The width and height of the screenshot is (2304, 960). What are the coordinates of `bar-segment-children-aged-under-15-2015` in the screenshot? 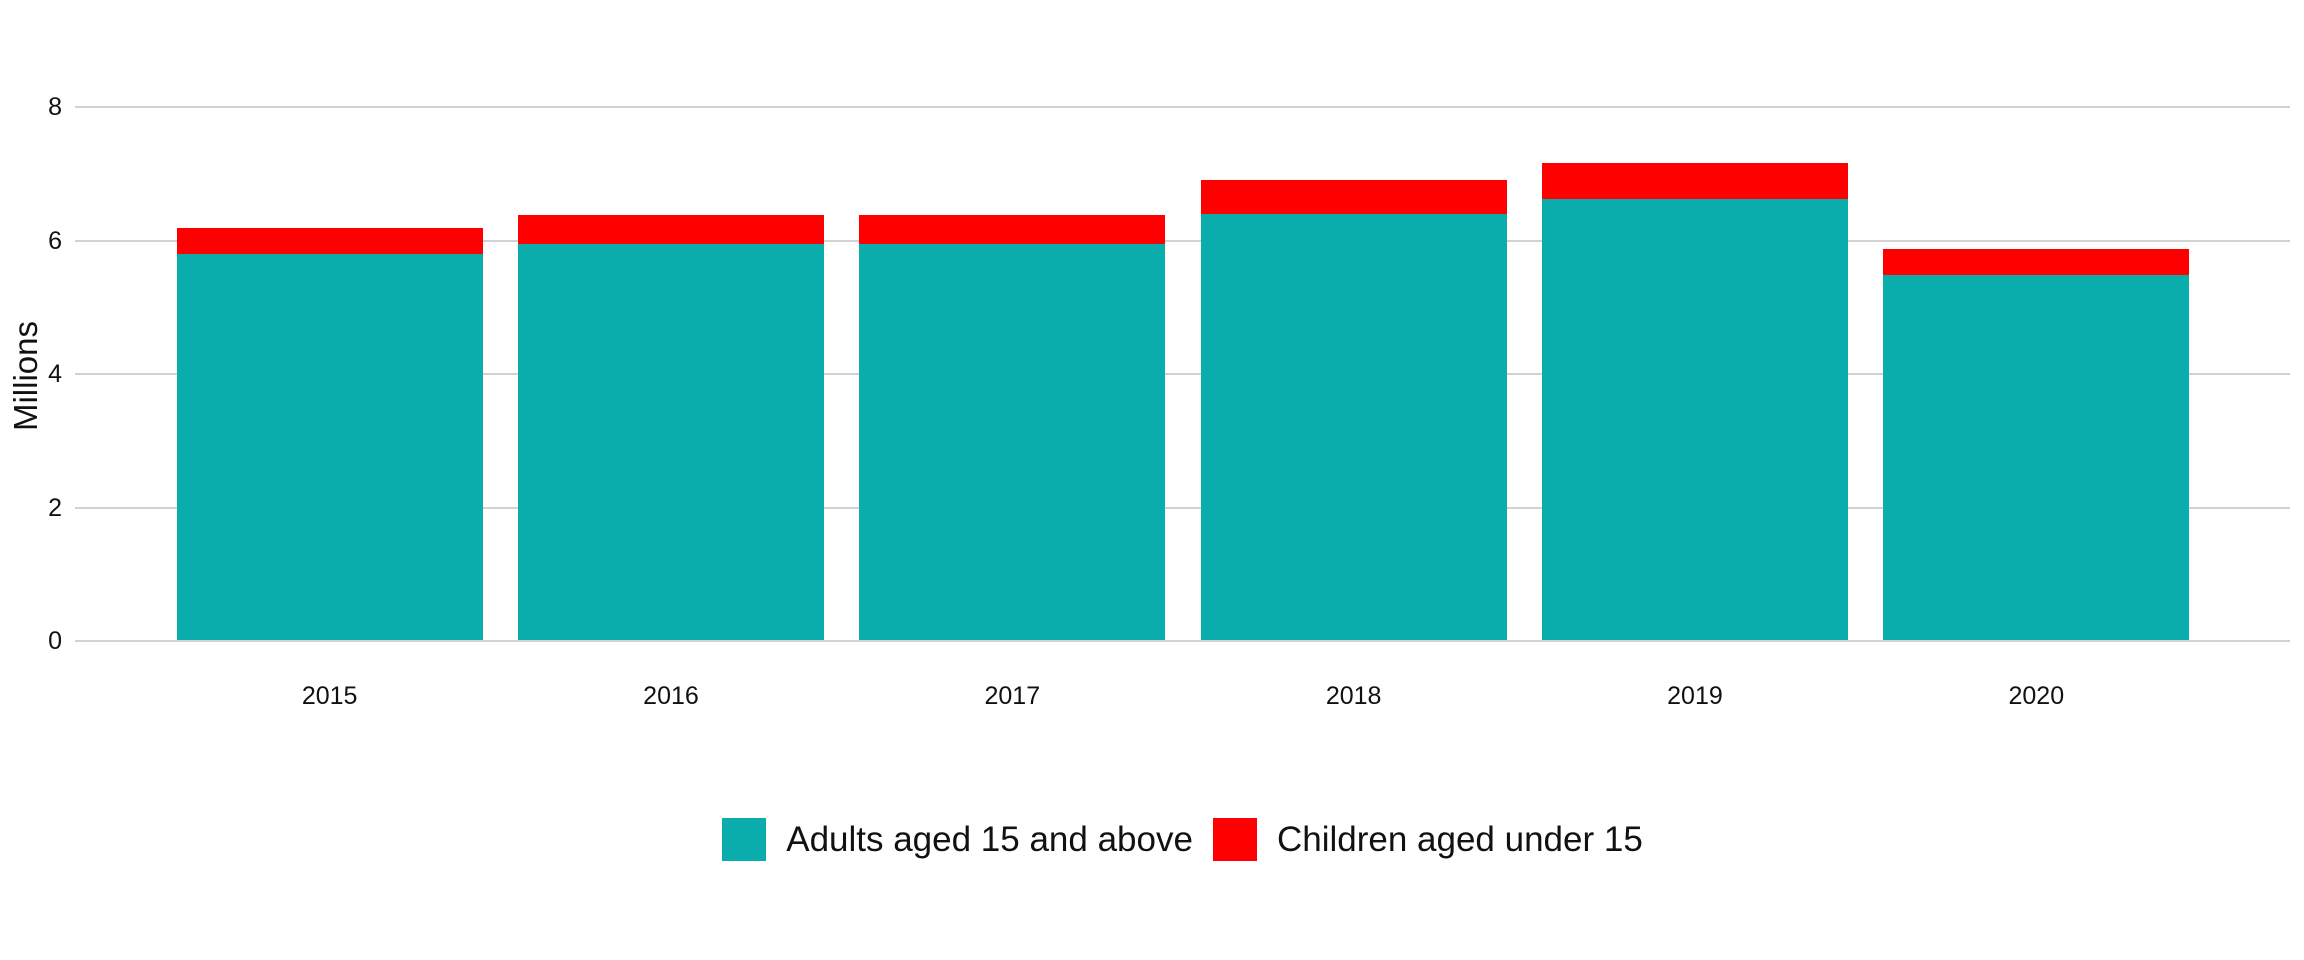 It's located at (329, 241).